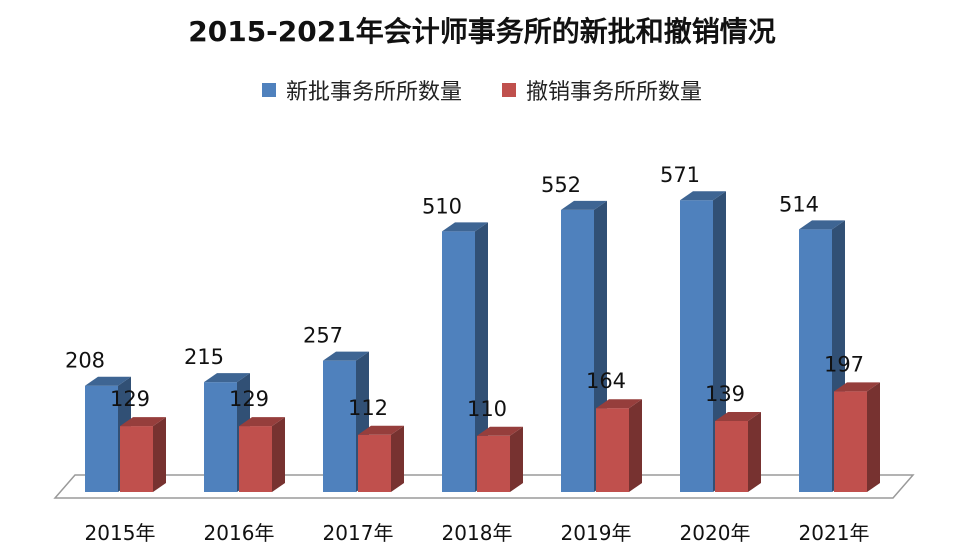  I want to click on bar-new-2018年, so click(465, 357).